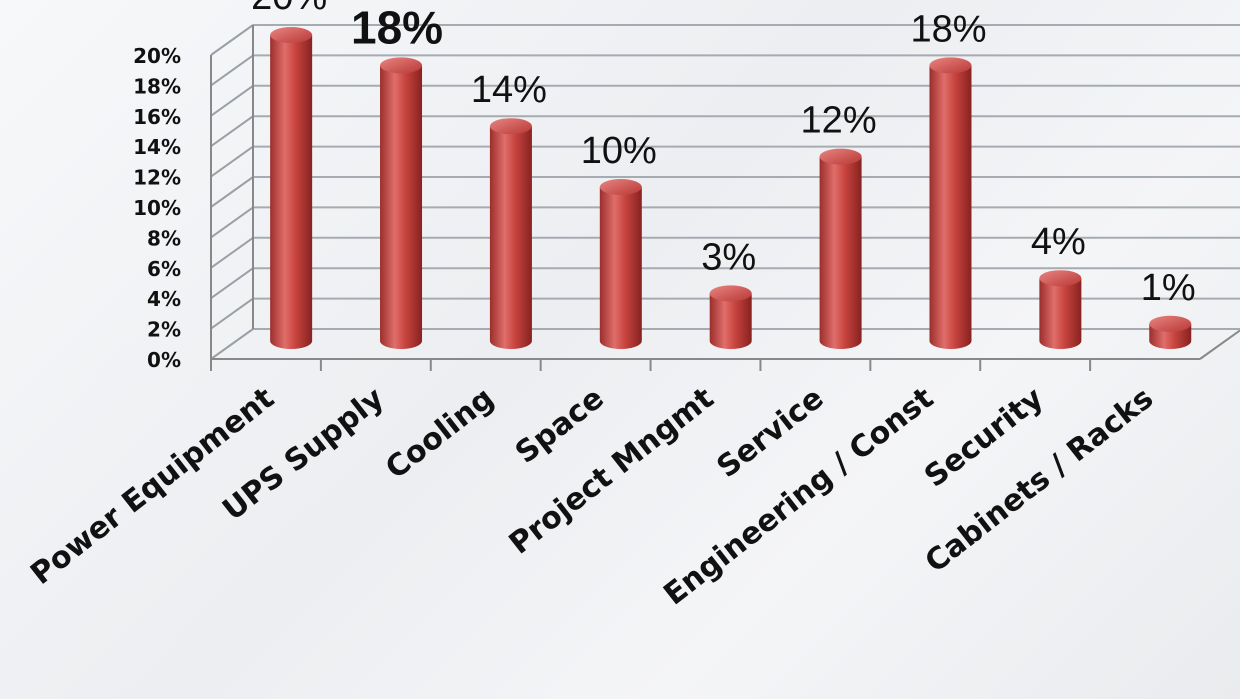 The image size is (1240, 699). Describe the element at coordinates (157, 178) in the screenshot. I see `y-tick-label: 12%` at that location.